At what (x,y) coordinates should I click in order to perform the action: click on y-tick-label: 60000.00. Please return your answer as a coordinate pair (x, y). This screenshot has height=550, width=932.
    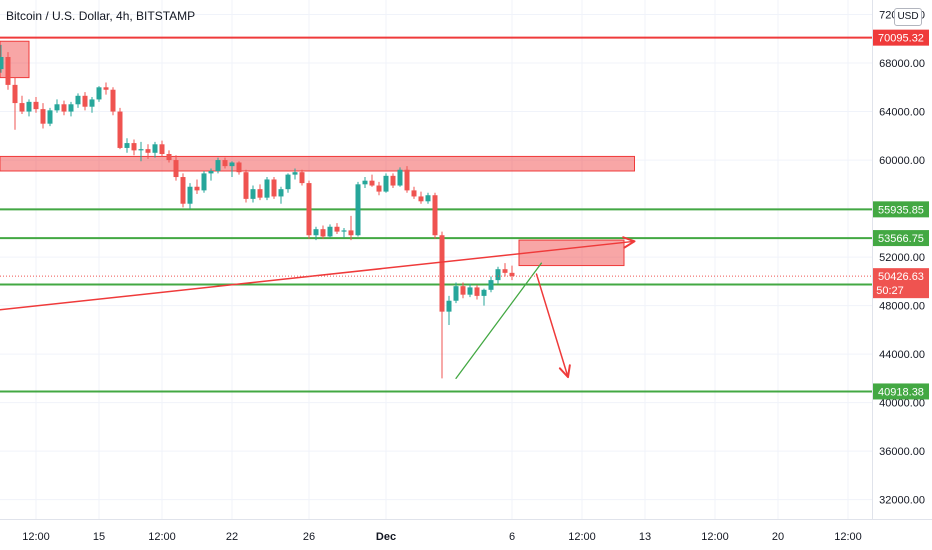
    Looking at the image, I should click on (902, 161).